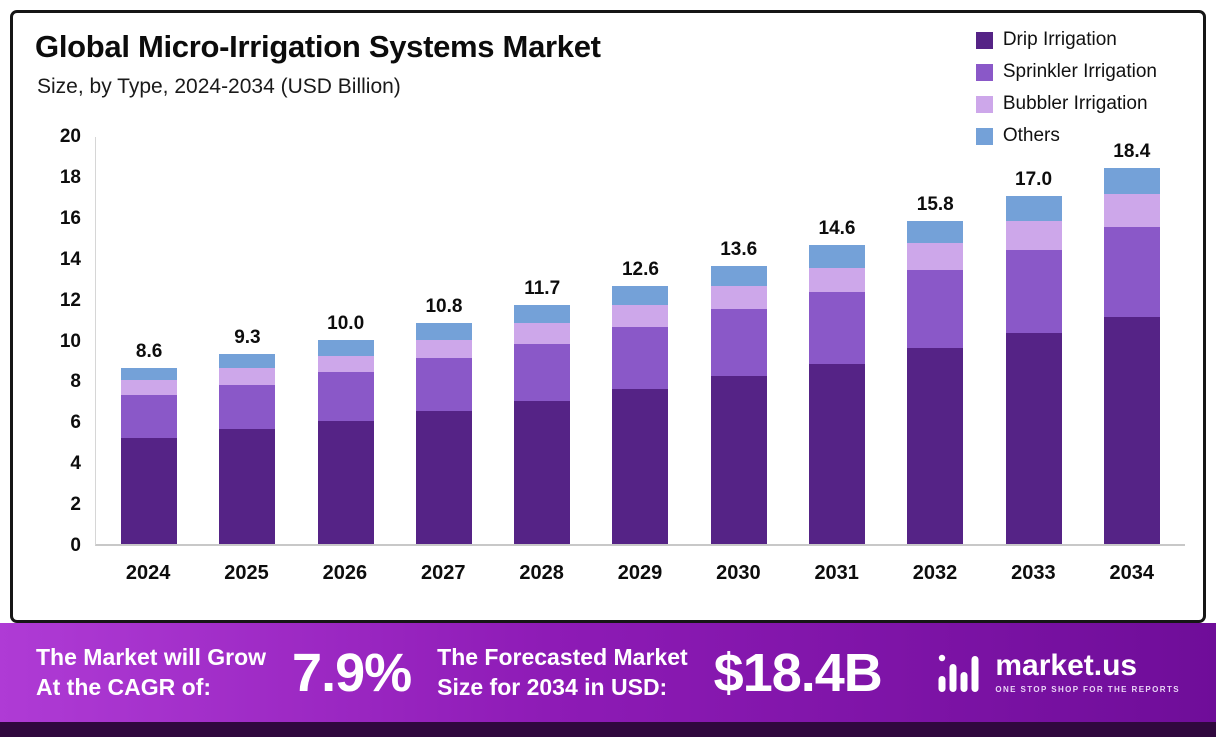 The height and width of the screenshot is (737, 1216). I want to click on forecast-label-line1: The Forecasted Market, so click(562, 657).